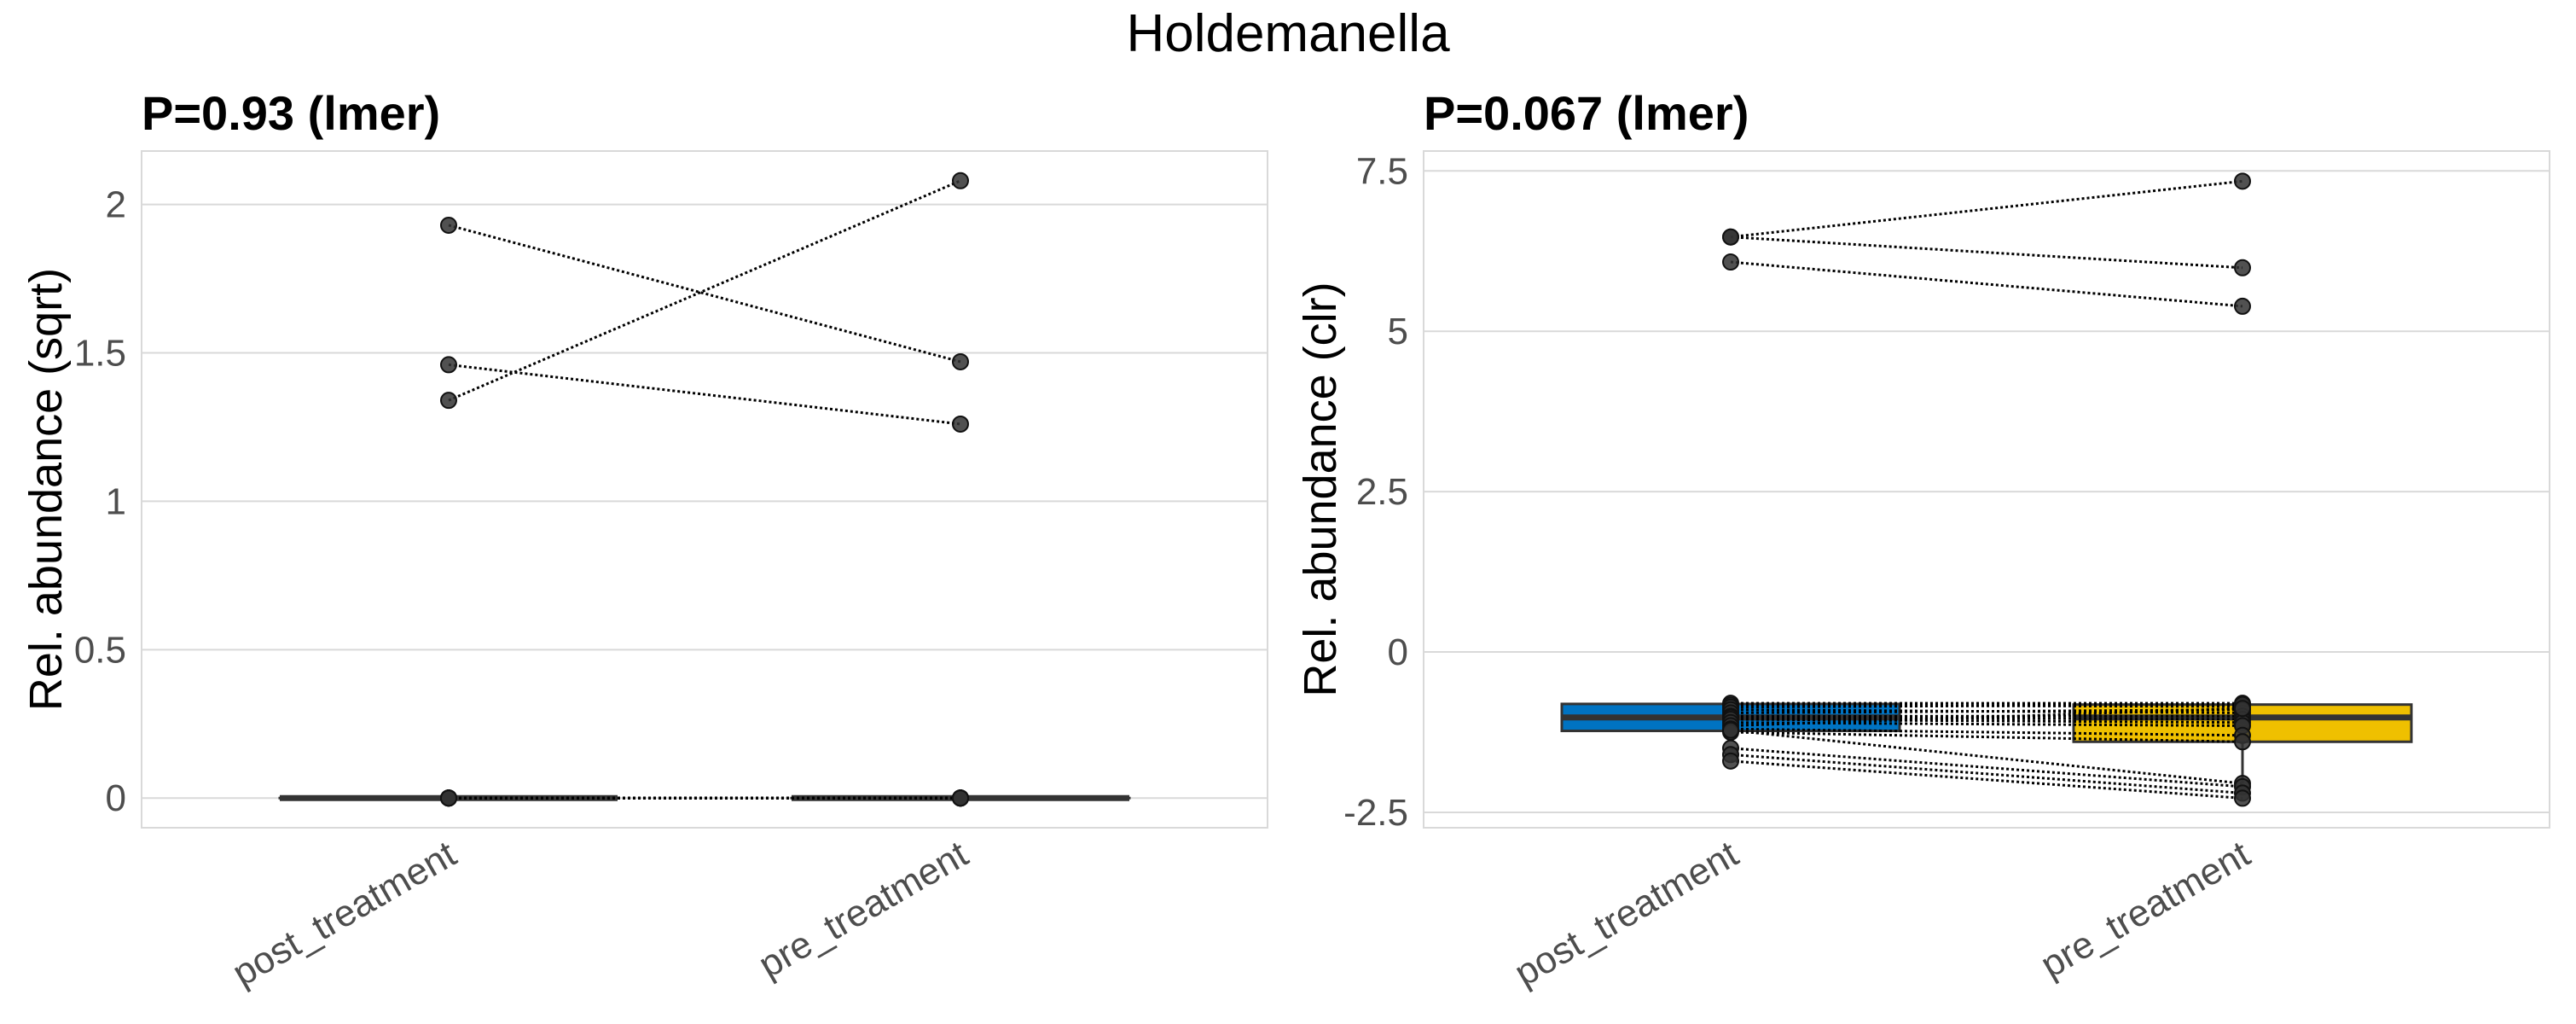 This screenshot has height=1024, width=2576. Describe the element at coordinates (116, 501) in the screenshot. I see `y-tick-label: 1` at that location.